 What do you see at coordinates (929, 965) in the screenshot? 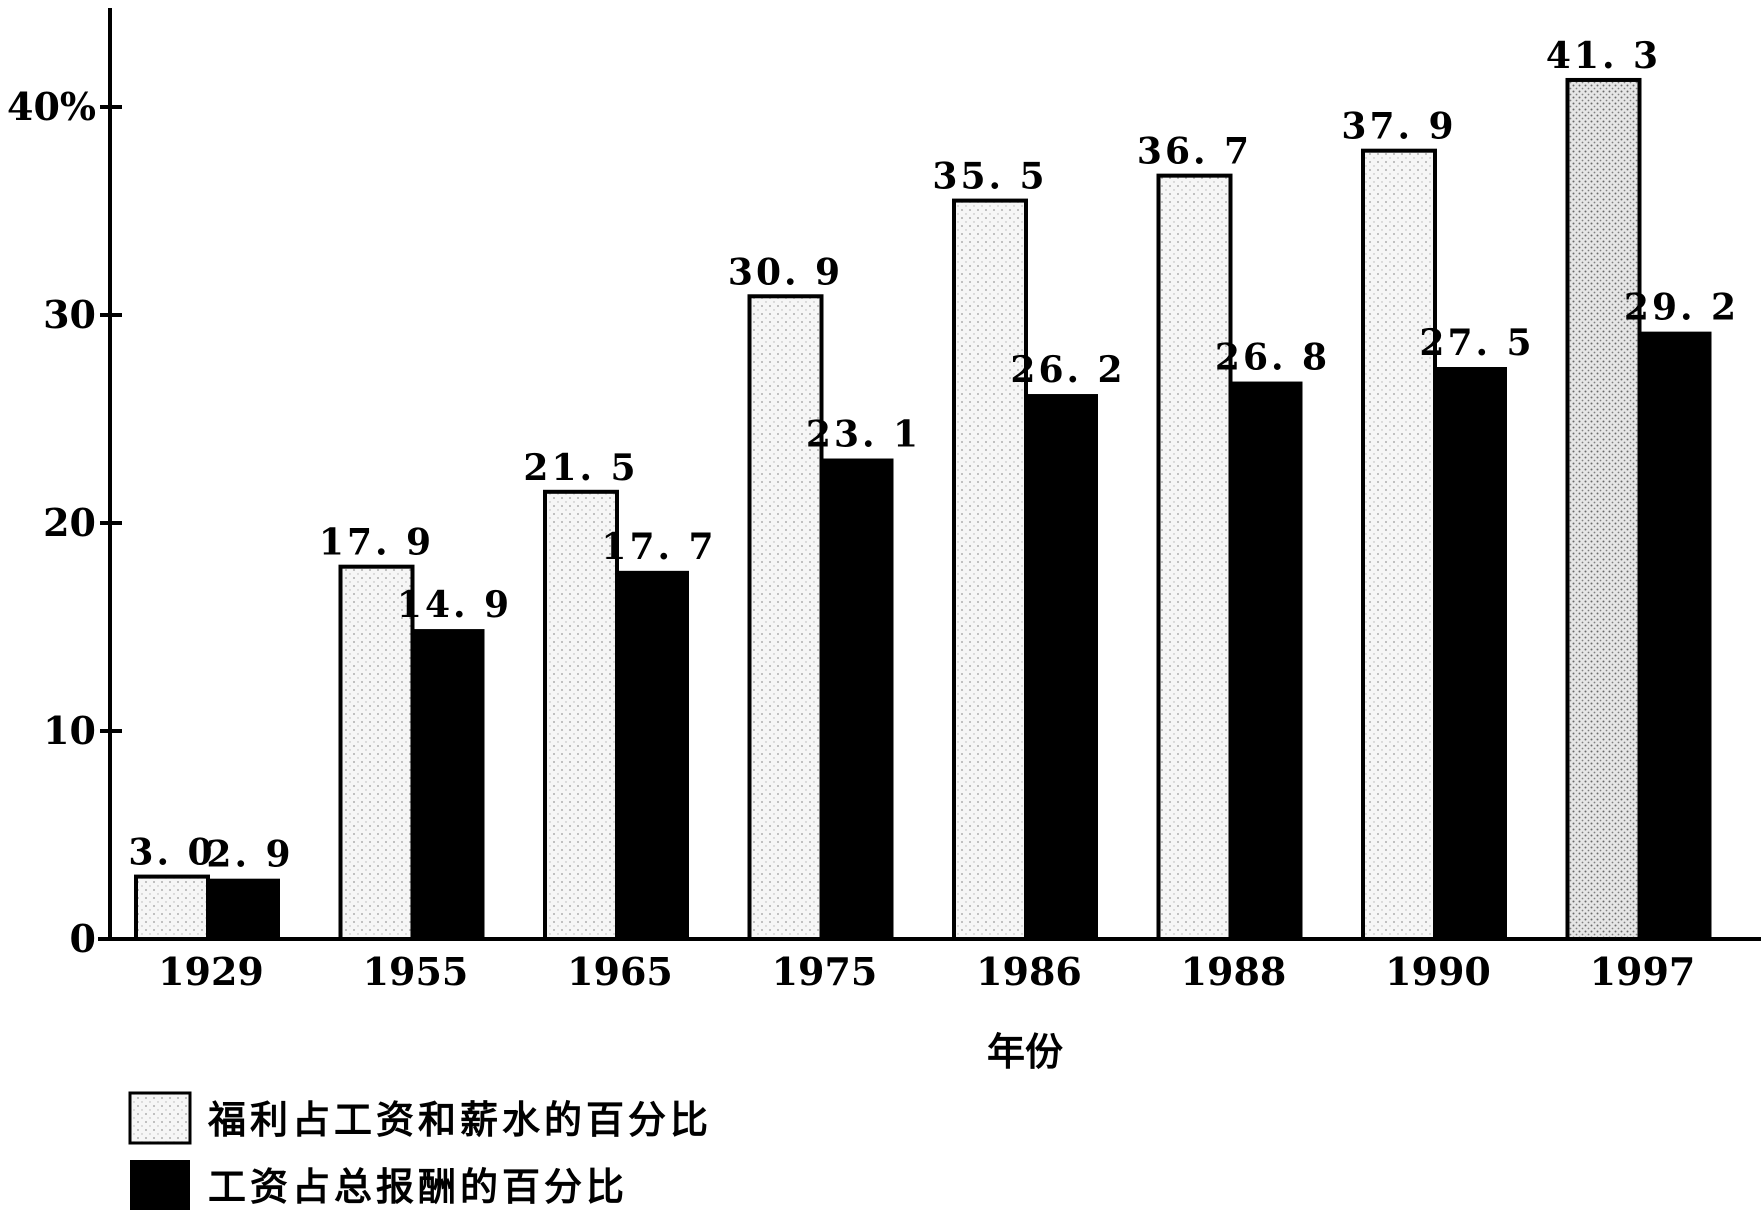
I see `x-axis: 1929 1955 1965 1975 1986 1988 1990 1997` at bounding box center [929, 965].